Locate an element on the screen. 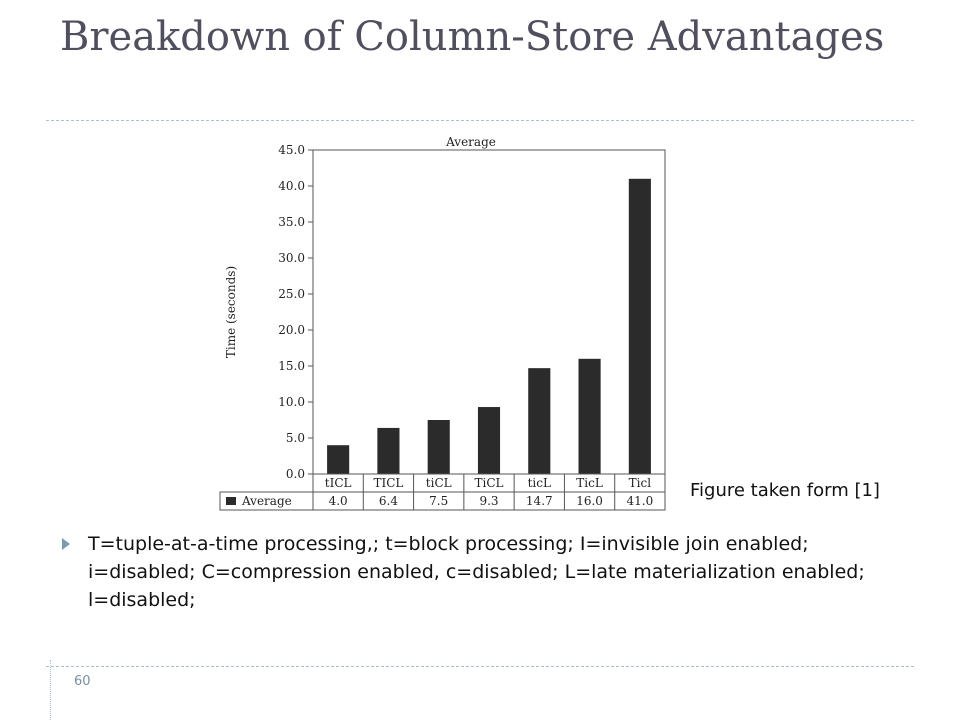 Image resolution: width=960 pixels, height=720 pixels. legend-label: Average is located at coordinates (266, 501).